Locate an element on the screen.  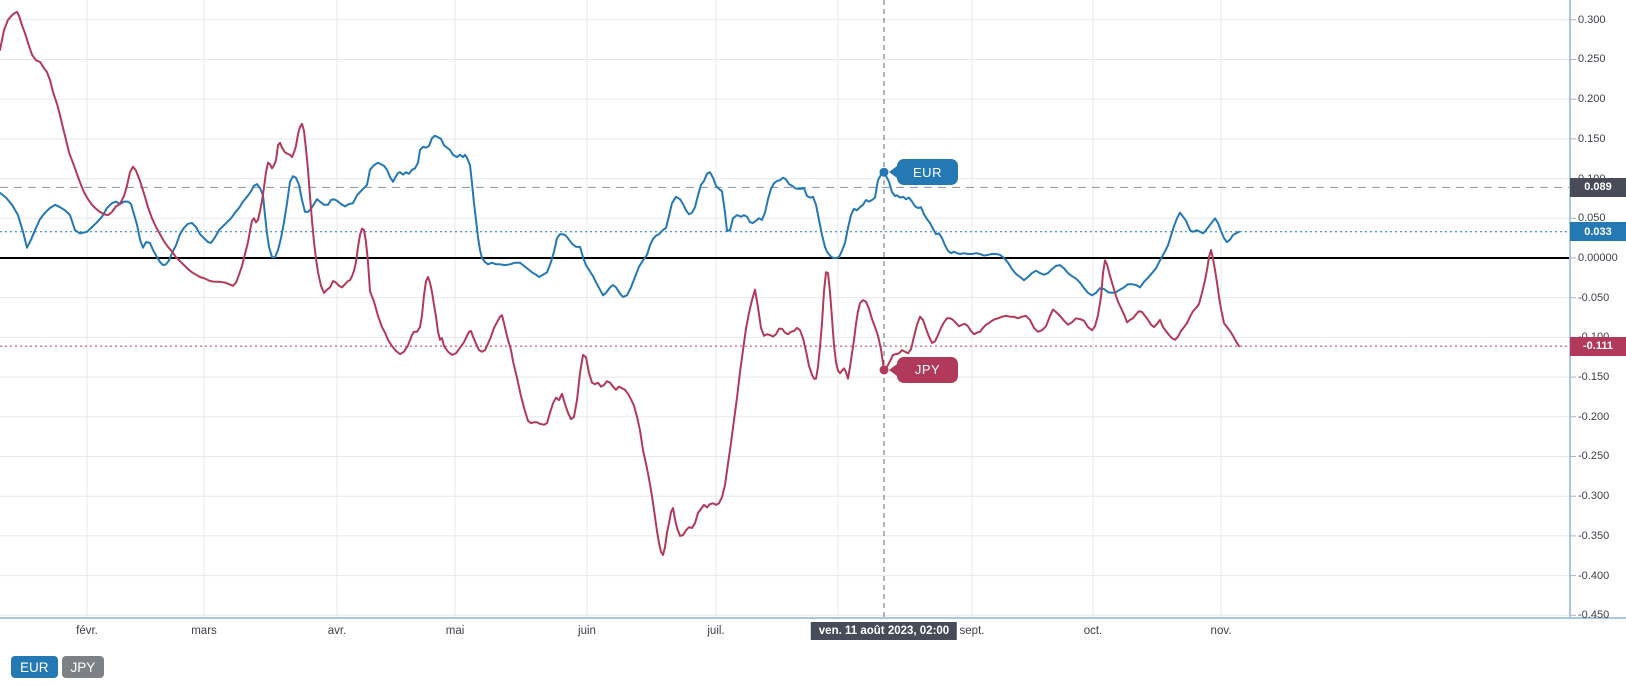
x-tick-label: nov. is located at coordinates (1221, 631).